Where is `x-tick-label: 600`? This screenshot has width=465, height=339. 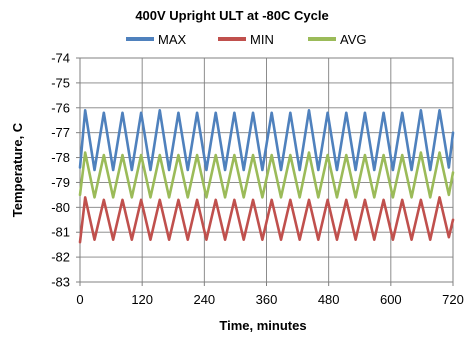
x-tick-label: 600 is located at coordinates (391, 299).